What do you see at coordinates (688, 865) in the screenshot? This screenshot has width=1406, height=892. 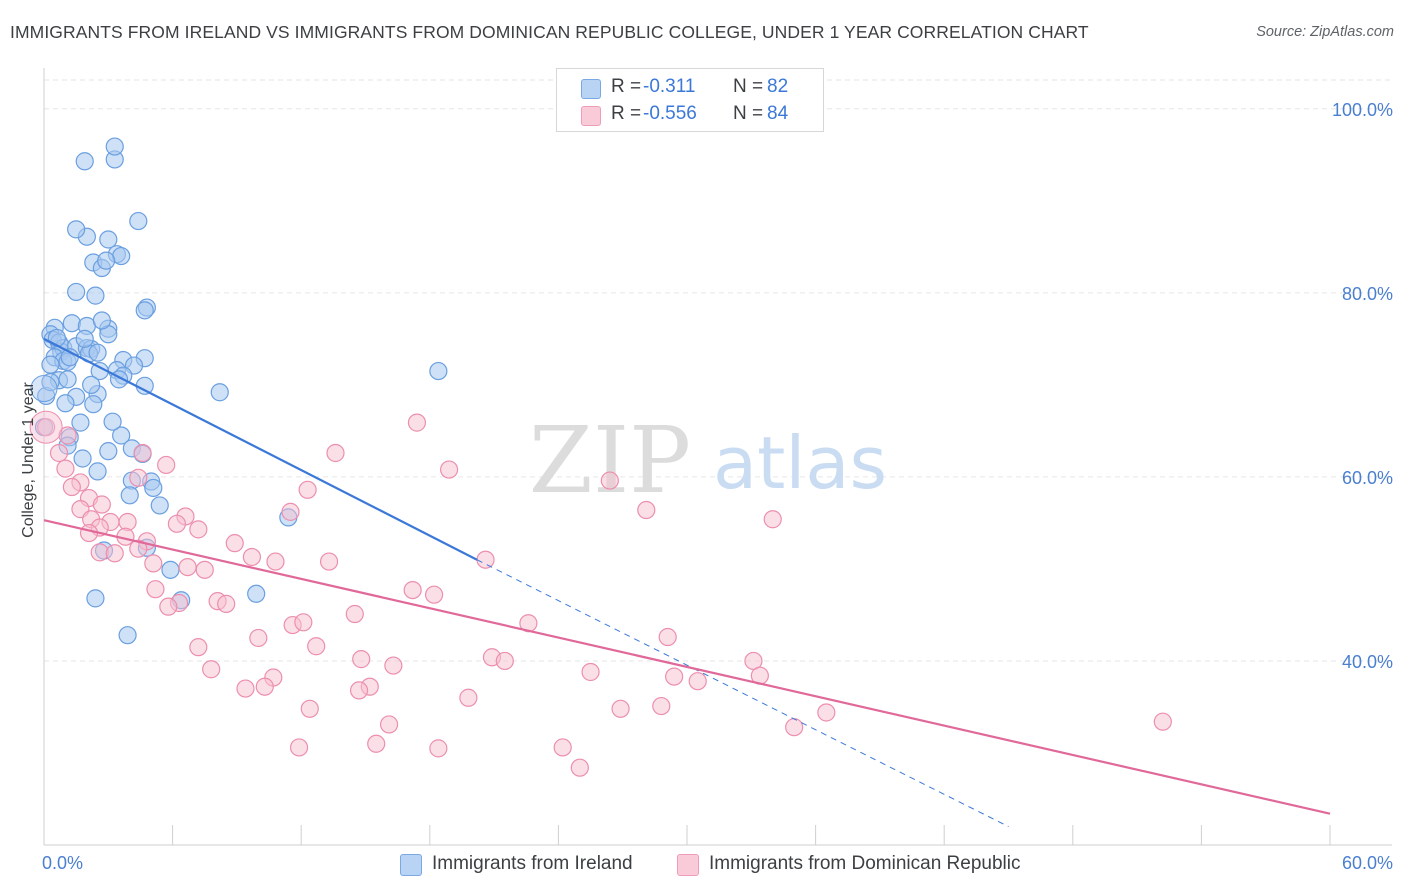 I see `bottom-legend-swatch-dr` at bounding box center [688, 865].